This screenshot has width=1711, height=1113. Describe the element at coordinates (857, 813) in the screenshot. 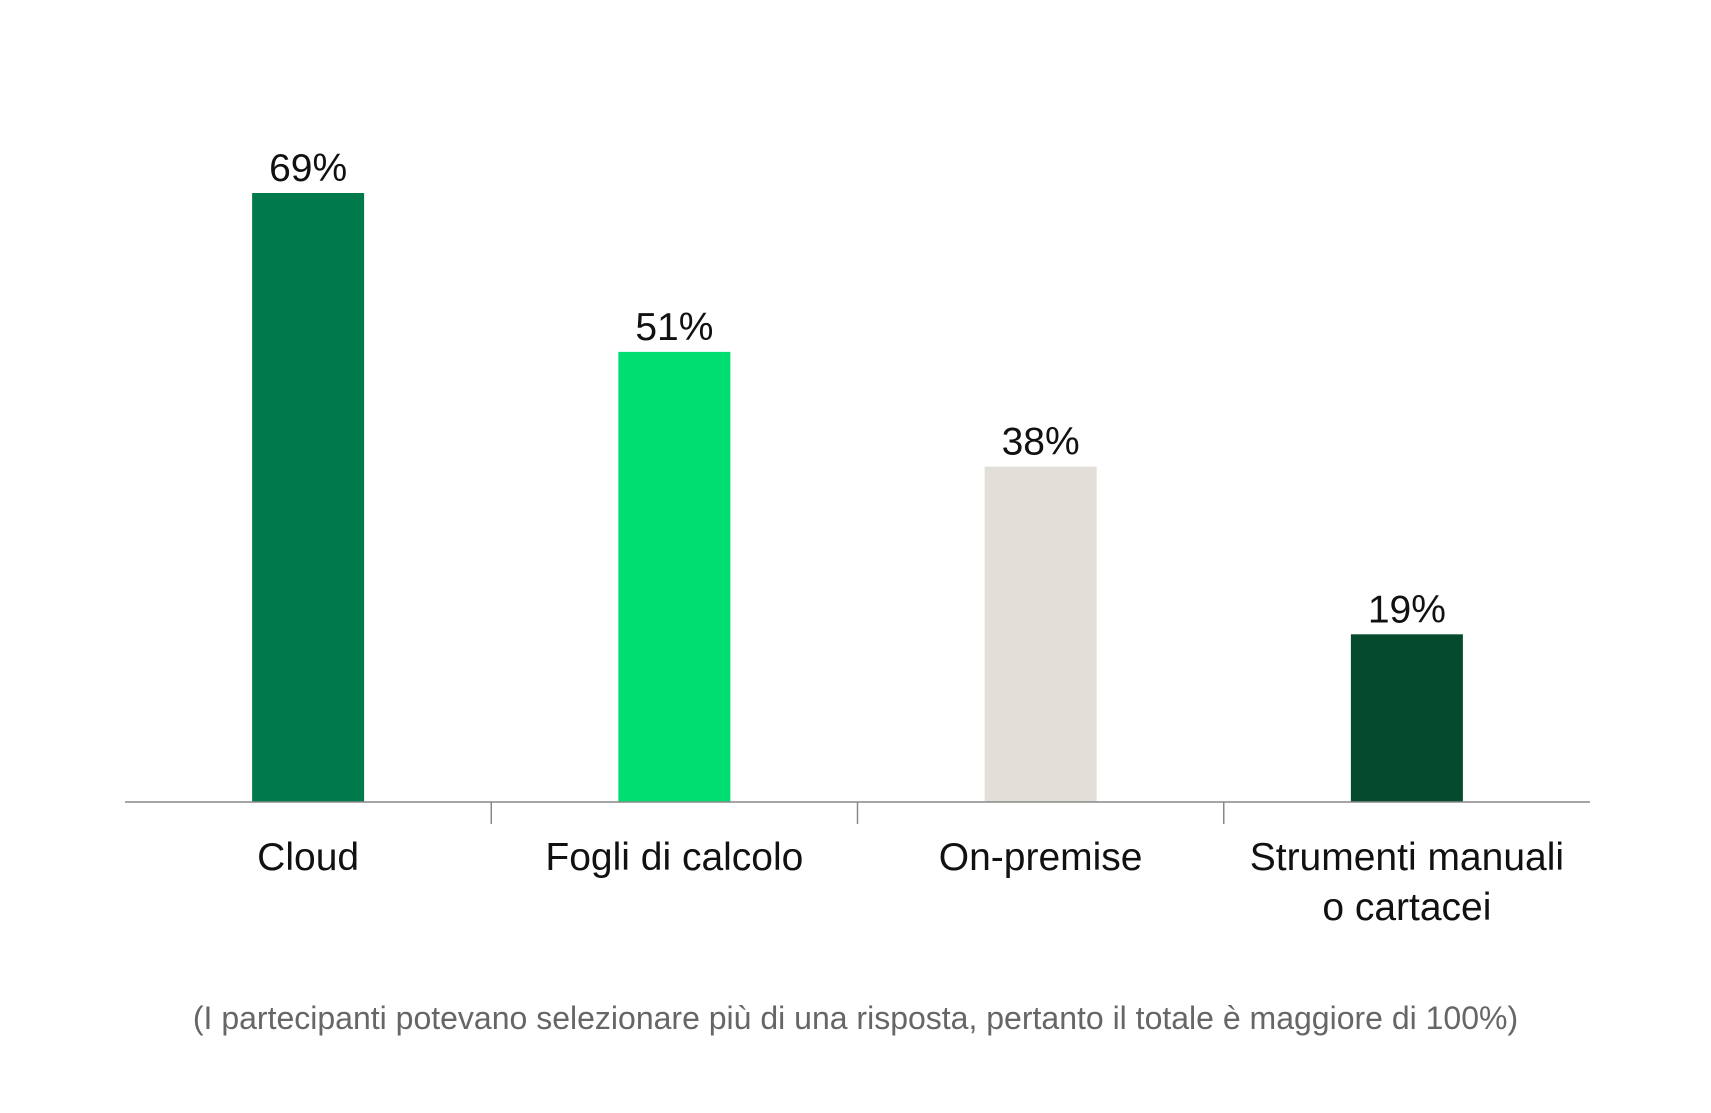

I see `x-axis-ticks-group` at that location.